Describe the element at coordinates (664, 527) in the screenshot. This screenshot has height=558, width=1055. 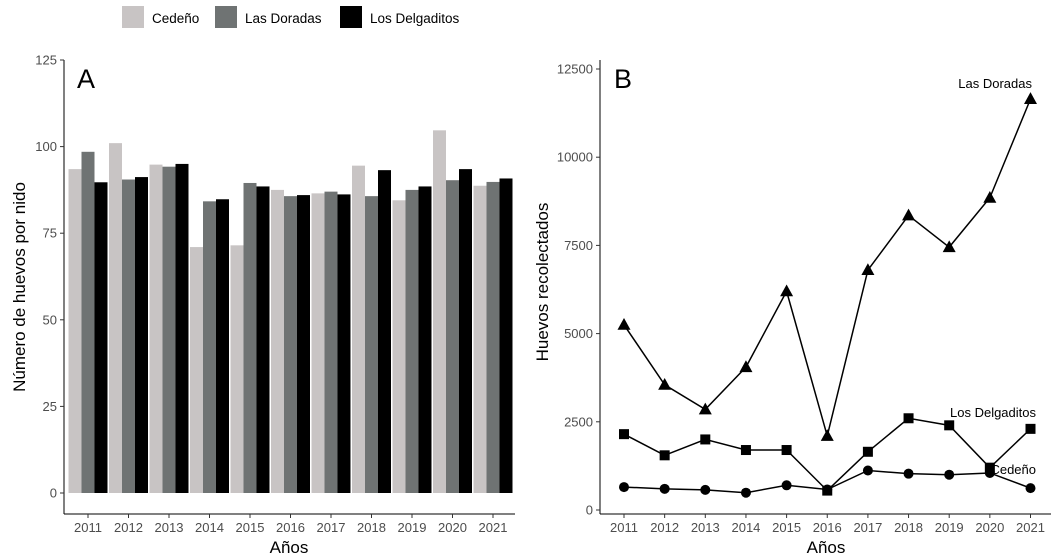
I see `panel-b-x-tick-label-1: 2012` at that location.